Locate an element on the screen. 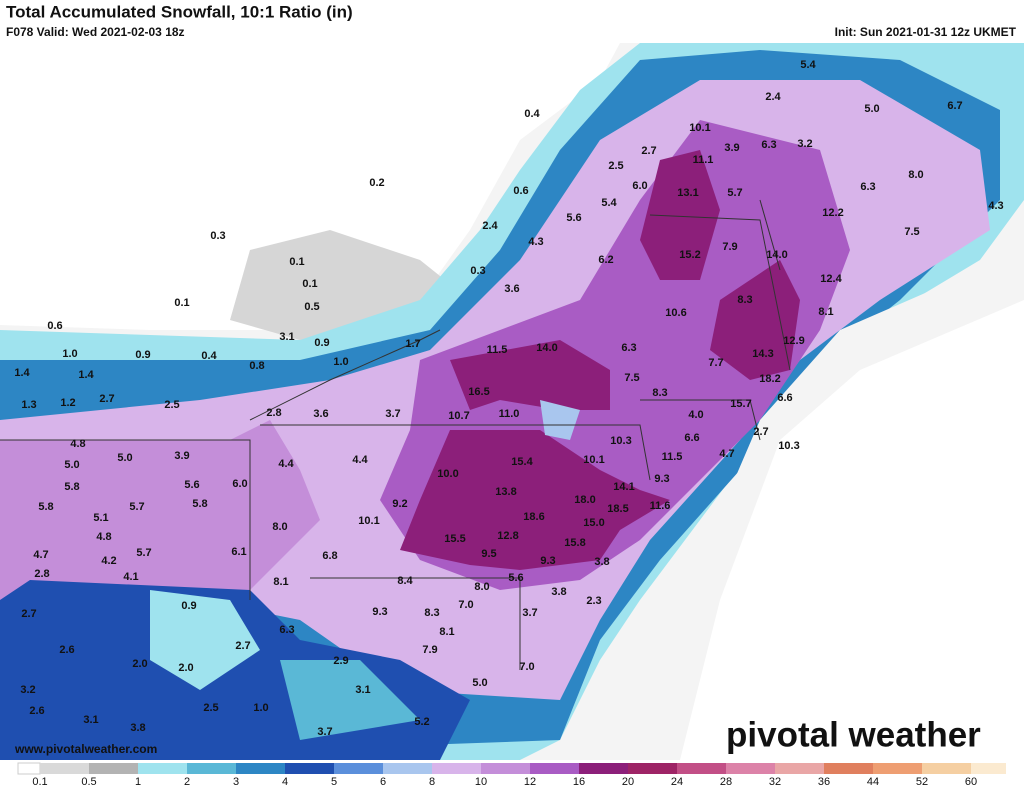 Image resolution: width=1024 pixels, height=796 pixels. valid-time: F078 Valid: Wed 2021-02-03 18z is located at coordinates (95, 32).